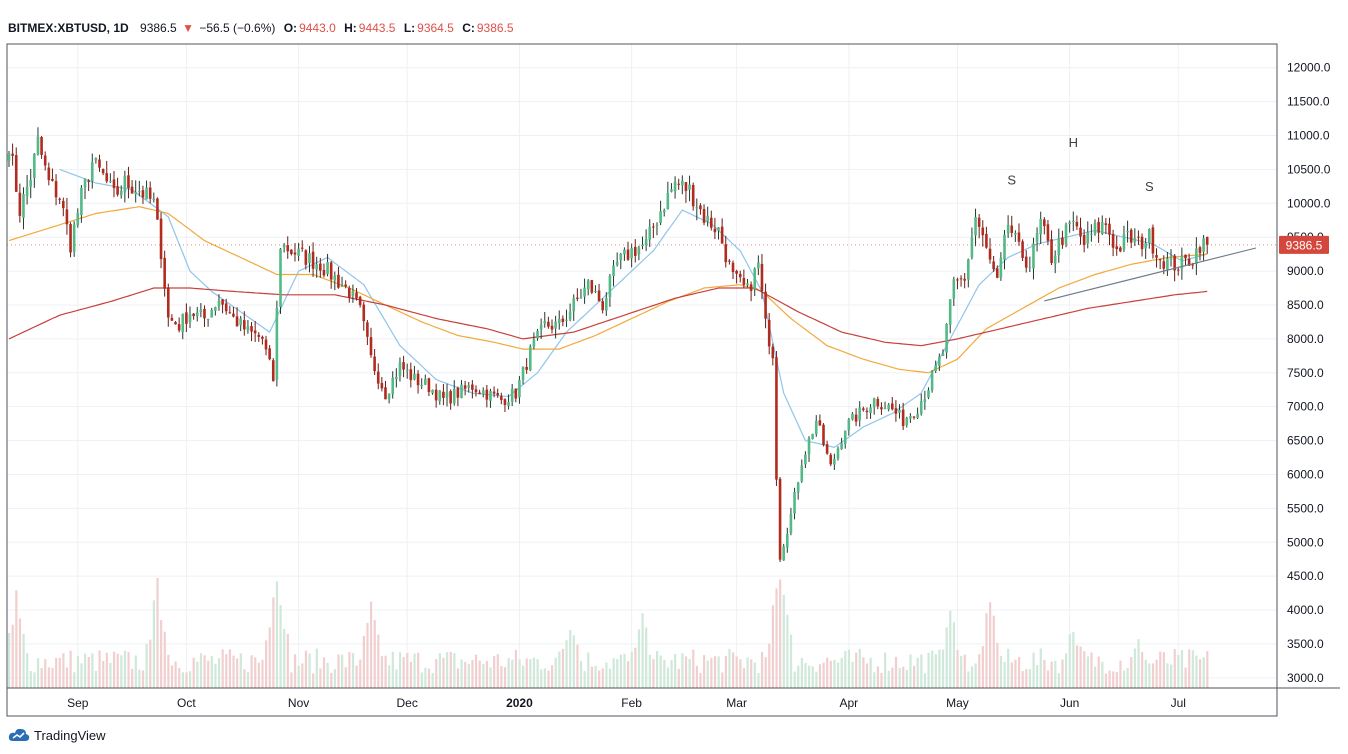 This screenshot has height=754, width=1348. I want to click on y-tick-label: 5500.0, so click(1305, 508).